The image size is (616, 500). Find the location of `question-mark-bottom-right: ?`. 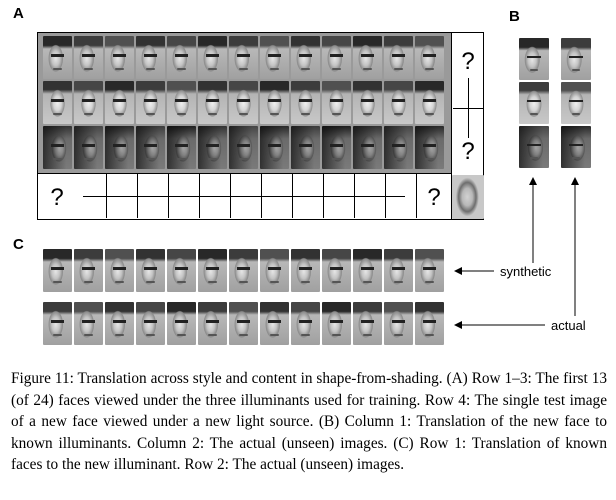

question-mark-bottom-right: ? is located at coordinates (434, 197).